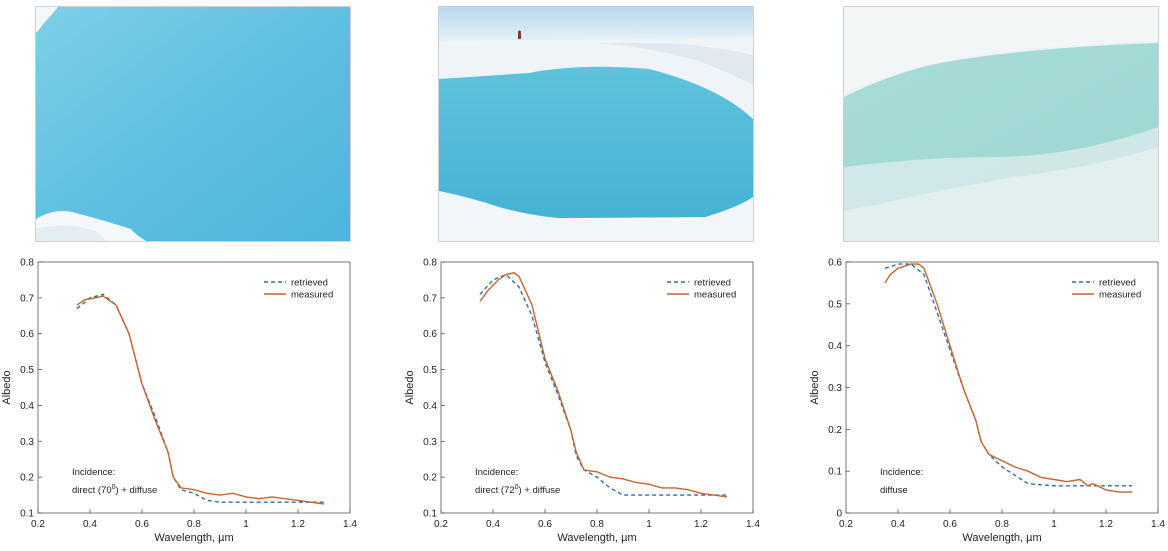 The image size is (1168, 551). What do you see at coordinates (894, 490) in the screenshot?
I see `incidence-annotation-detail: diffuse` at bounding box center [894, 490].